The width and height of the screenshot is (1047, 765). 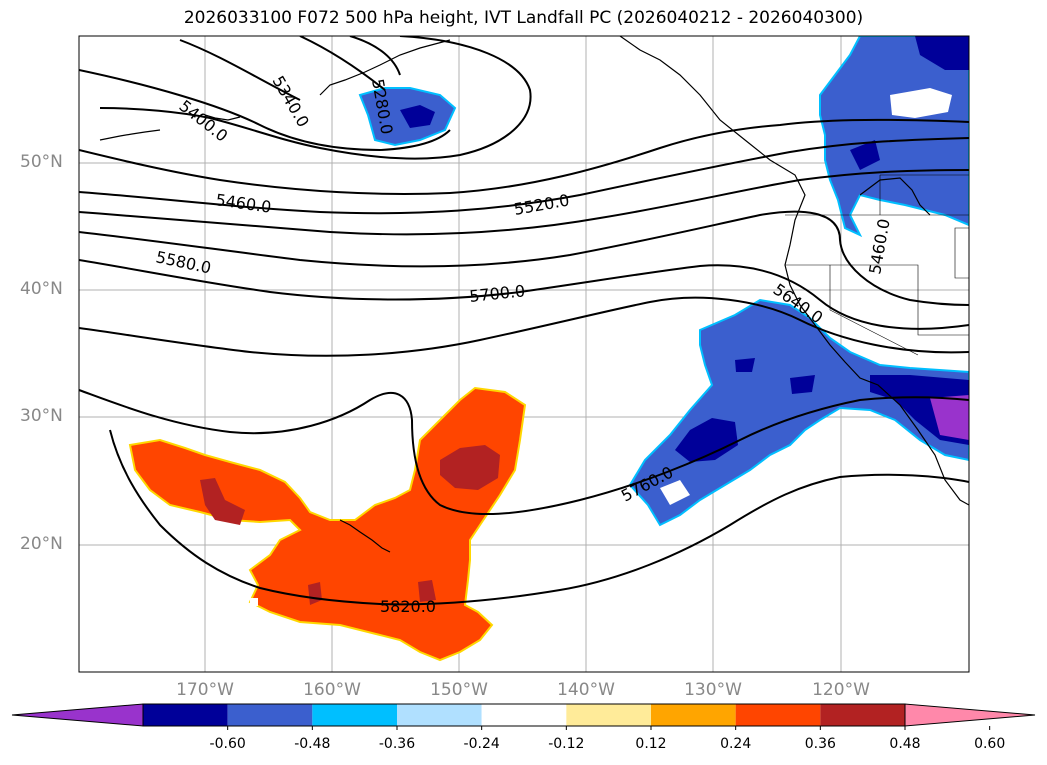 I want to click on colorbar-tick-label: 0.48, so click(x=905, y=744).